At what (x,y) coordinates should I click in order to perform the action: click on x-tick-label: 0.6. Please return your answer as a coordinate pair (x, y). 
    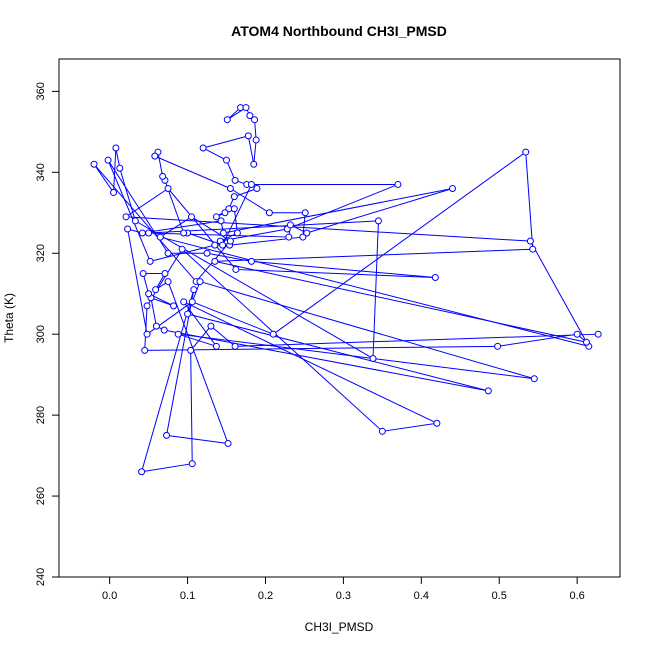
    Looking at the image, I should click on (576, 596).